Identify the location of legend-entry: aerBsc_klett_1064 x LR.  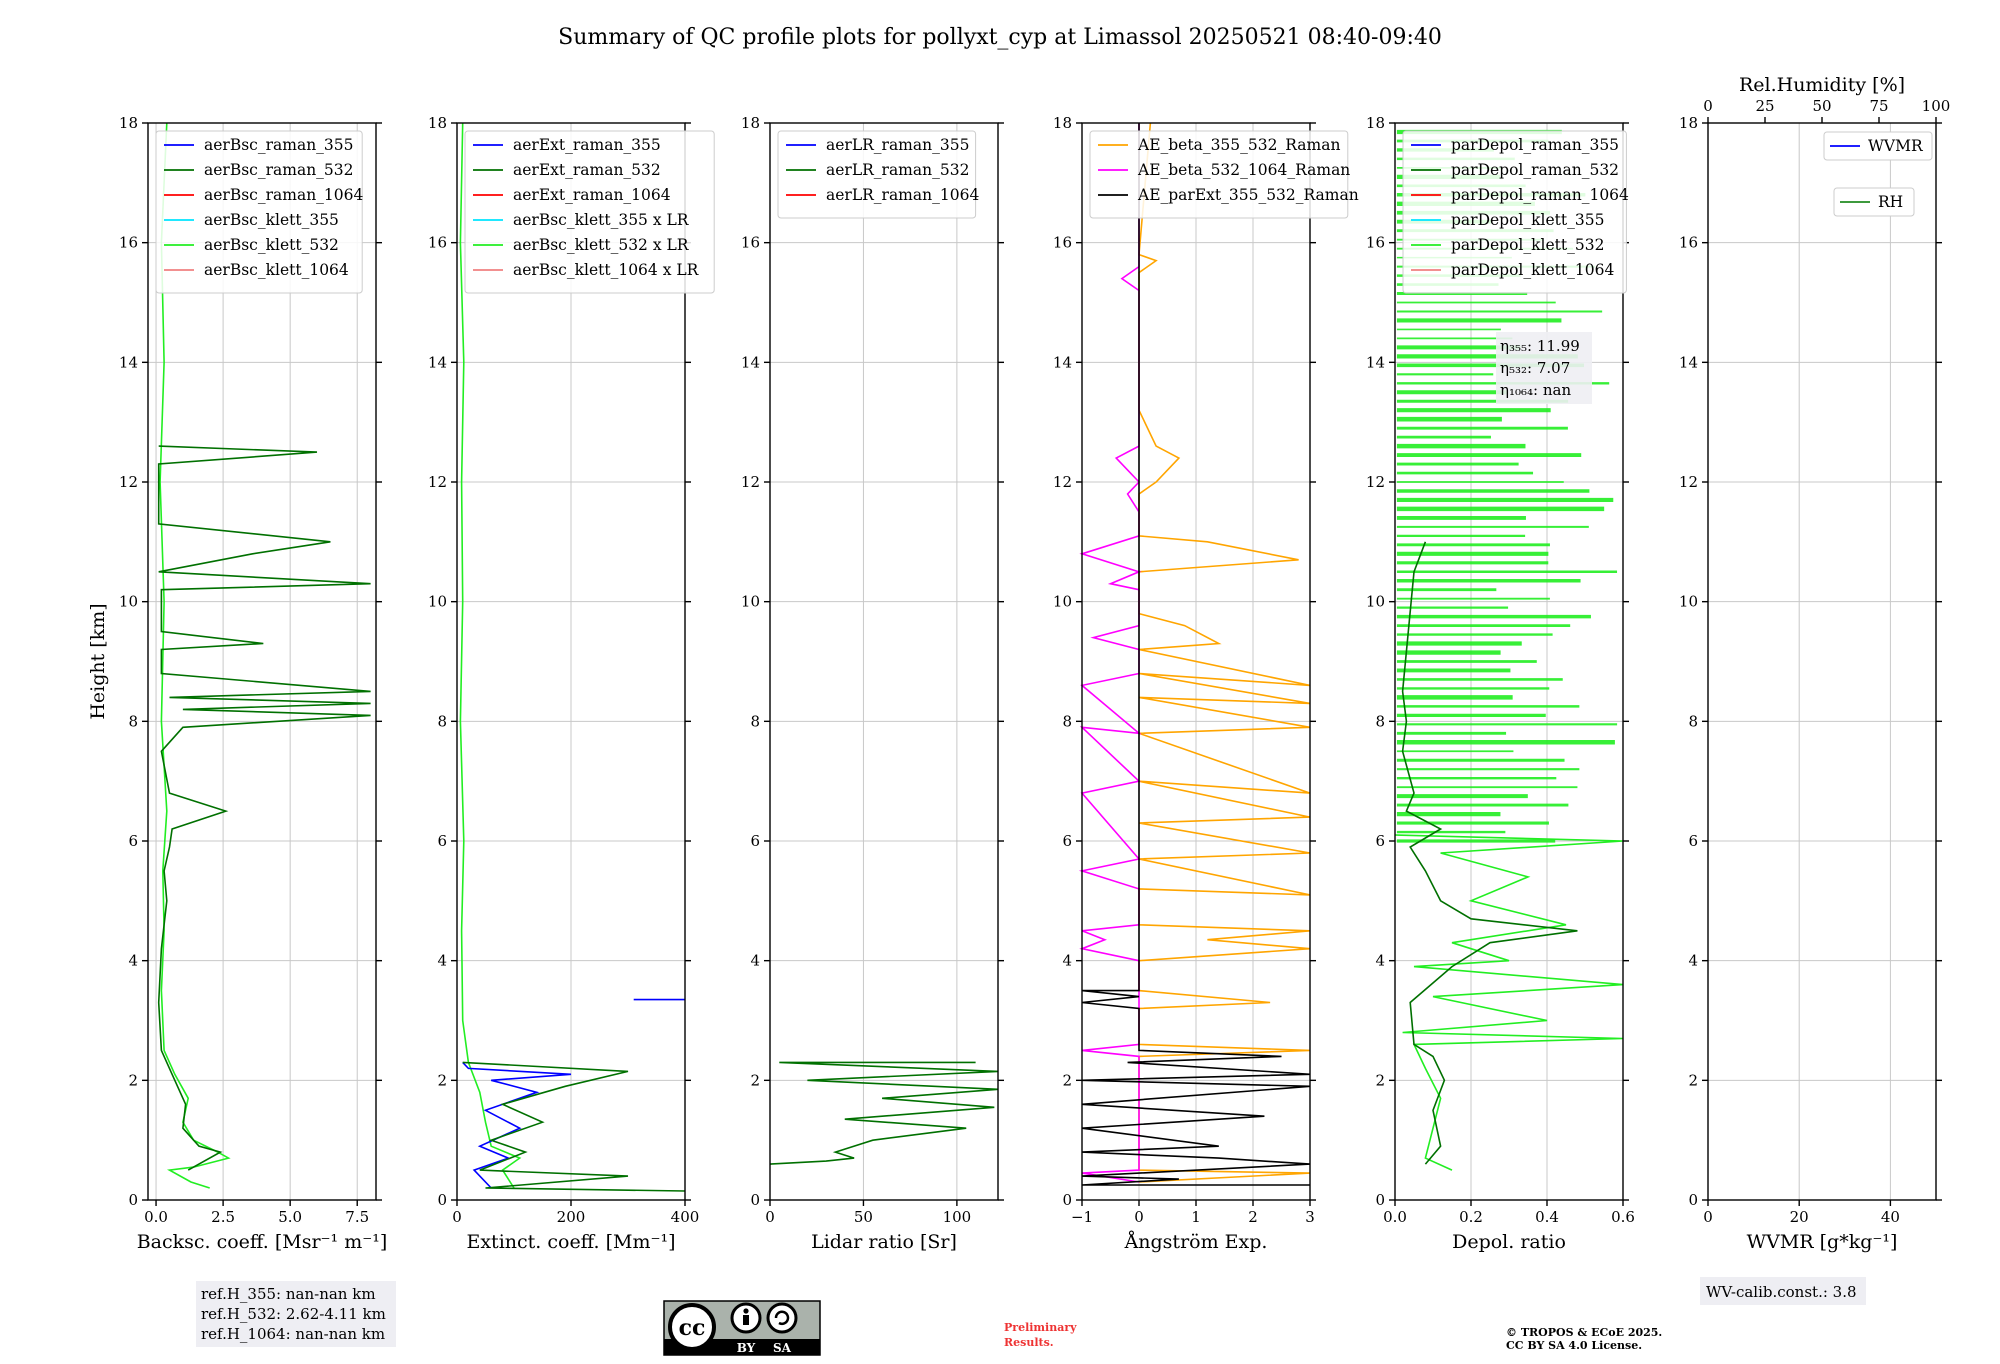
(606, 270).